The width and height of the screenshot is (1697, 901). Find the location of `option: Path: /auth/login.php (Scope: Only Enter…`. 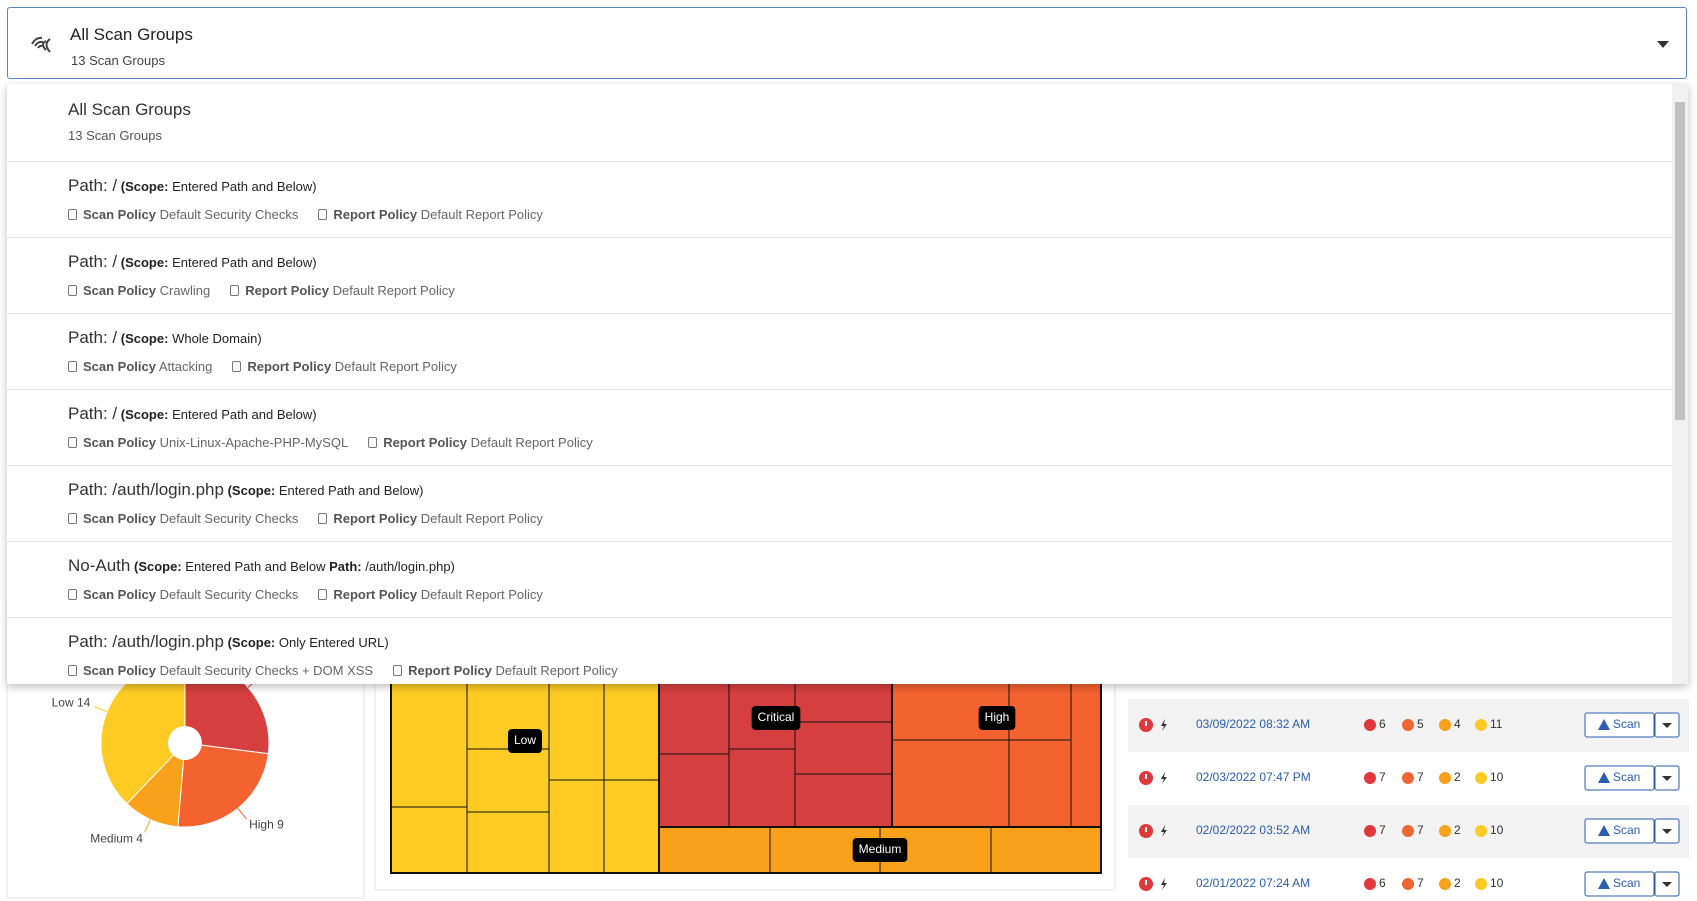

option: Path: /auth/login.php (Scope: Only Enter… is located at coordinates (839, 651).